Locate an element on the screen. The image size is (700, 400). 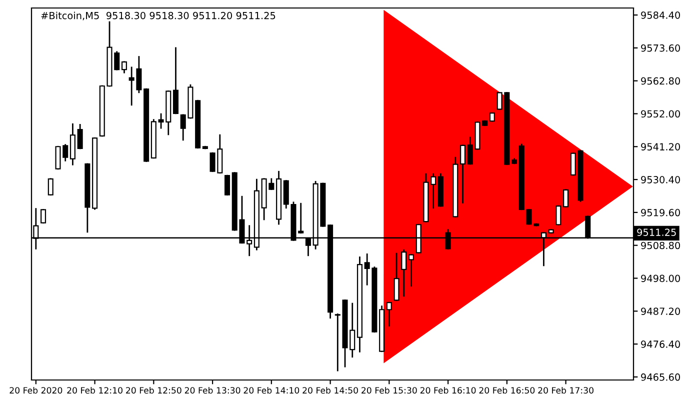
chart-title: #Bitcoin,M5 9518.30 9518.30 9511.20 9511.25 is located at coordinates (158, 16).